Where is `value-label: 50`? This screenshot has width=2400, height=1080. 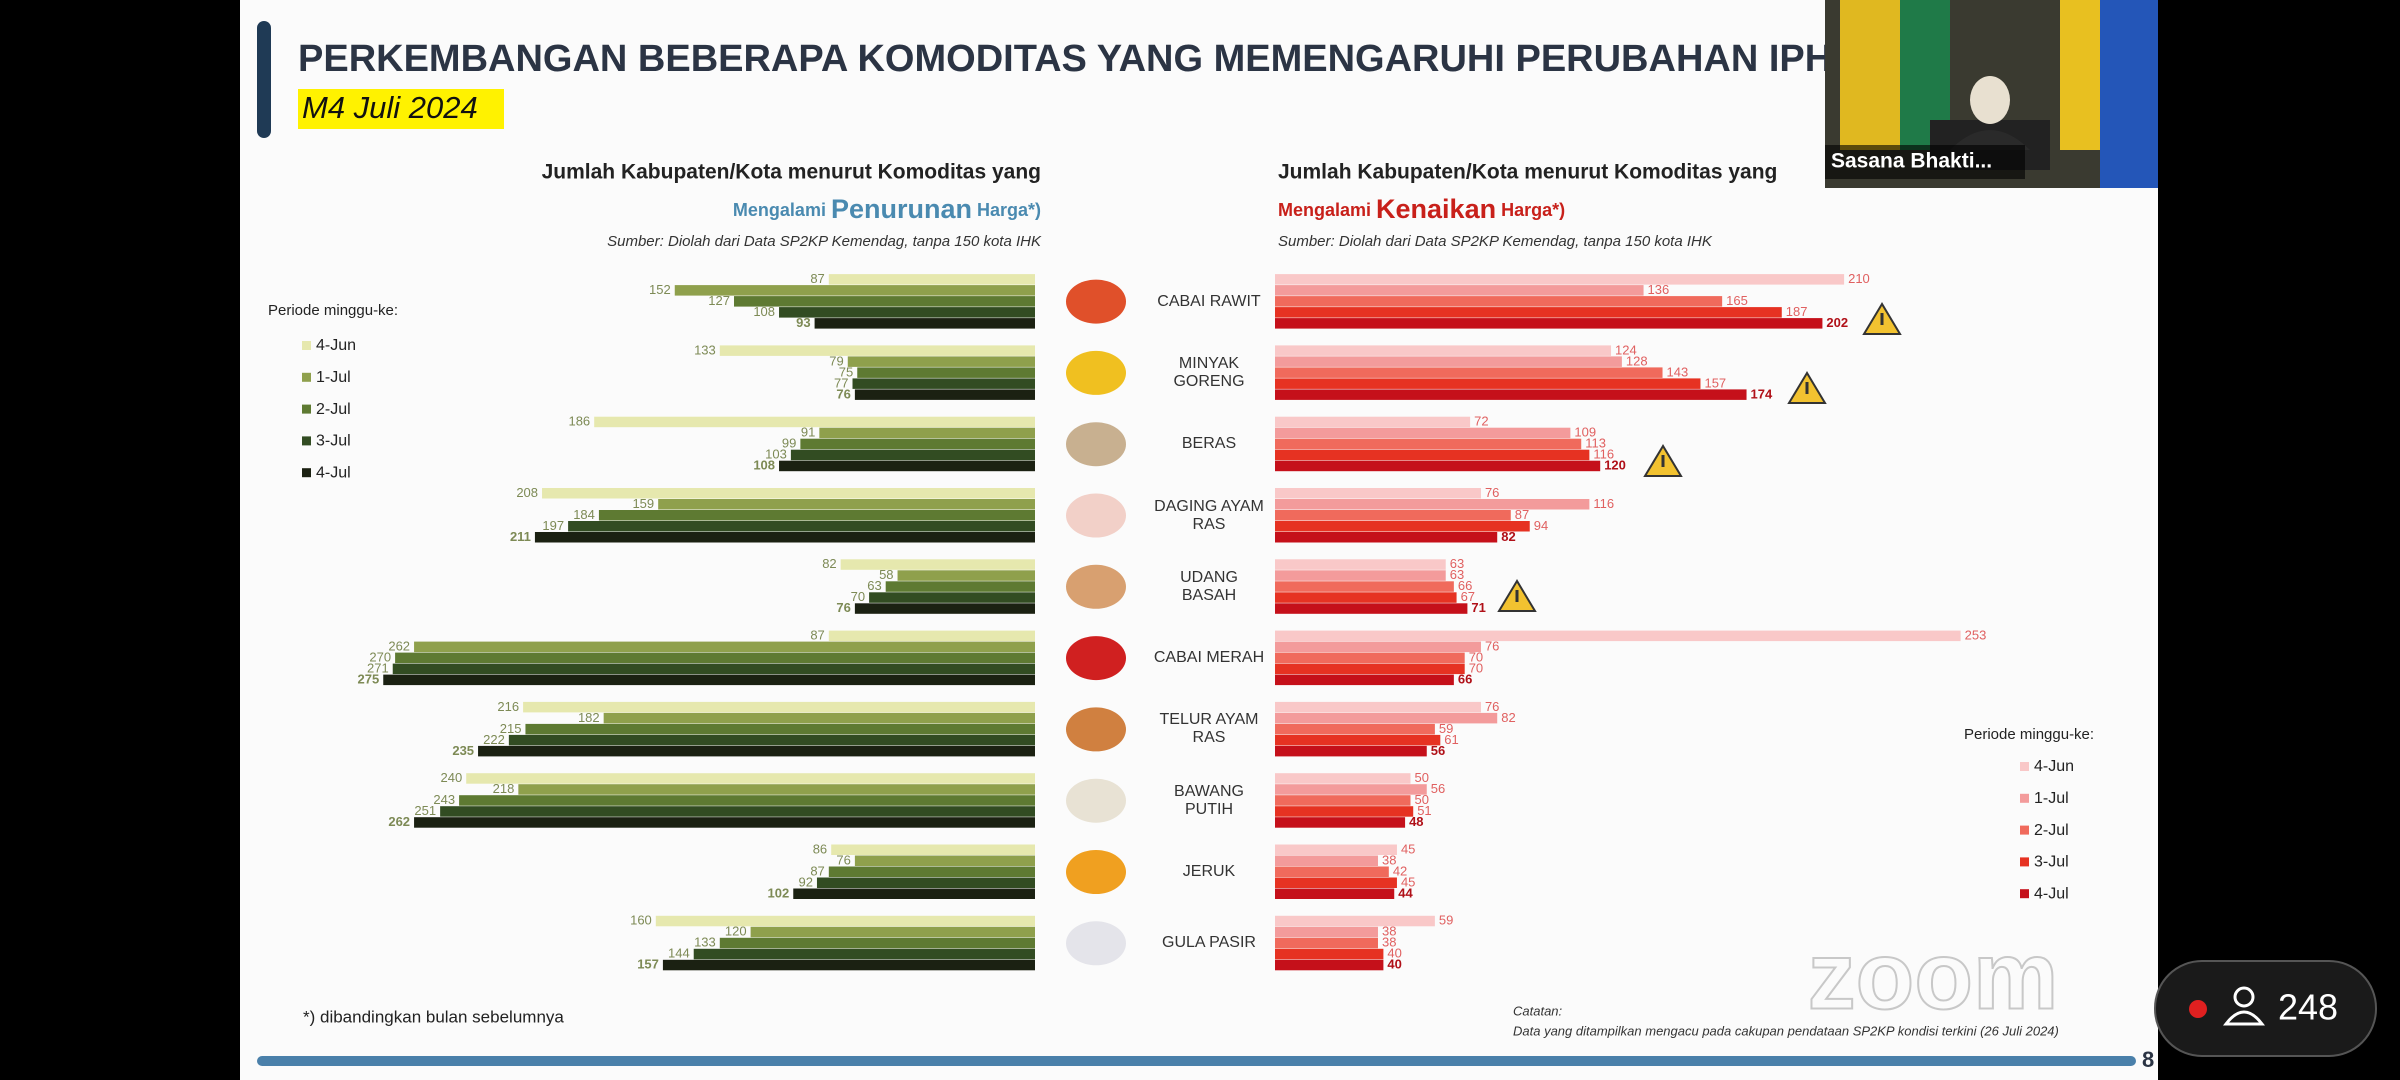 value-label: 50 is located at coordinates (1422, 799).